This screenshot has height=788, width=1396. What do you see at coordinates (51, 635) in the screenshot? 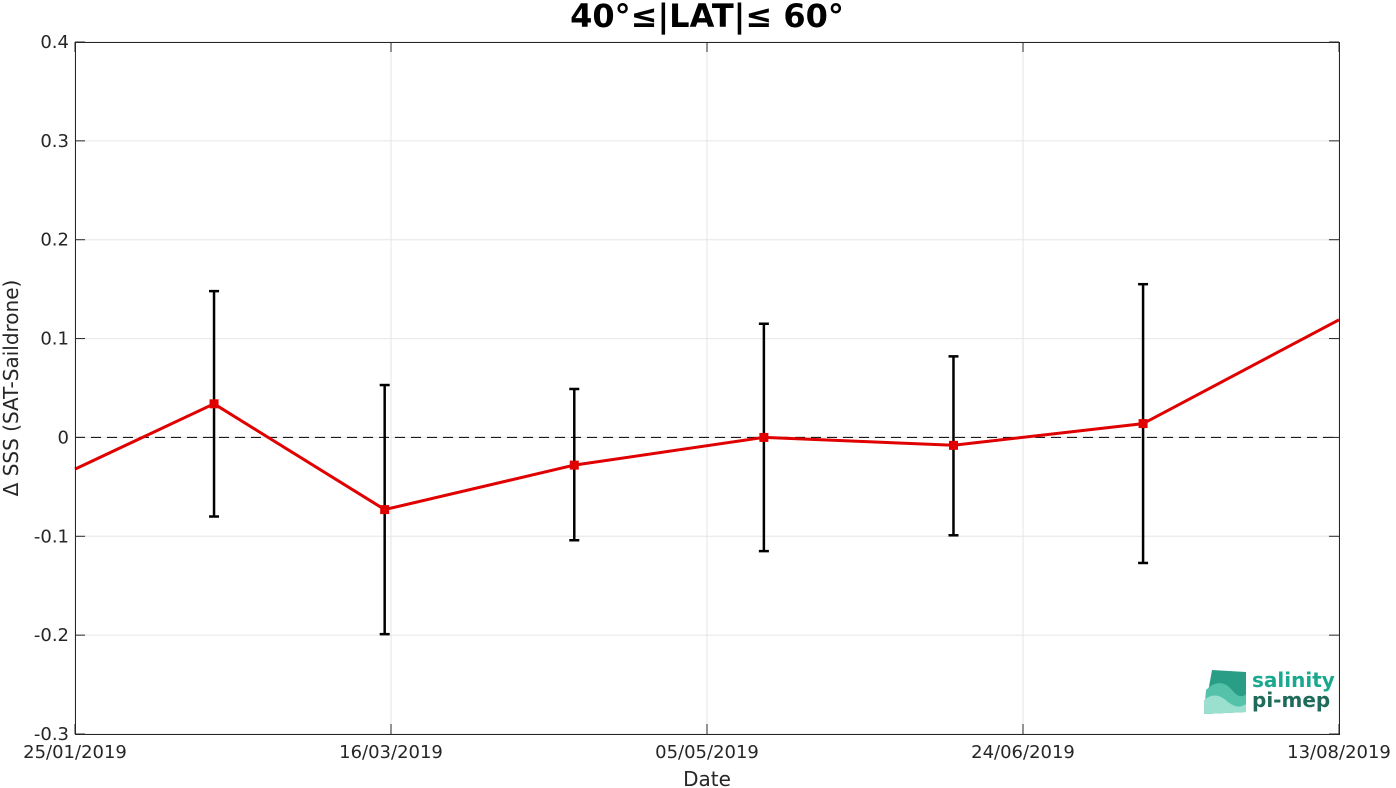
I see `y-tick-label: -0.2` at bounding box center [51, 635].